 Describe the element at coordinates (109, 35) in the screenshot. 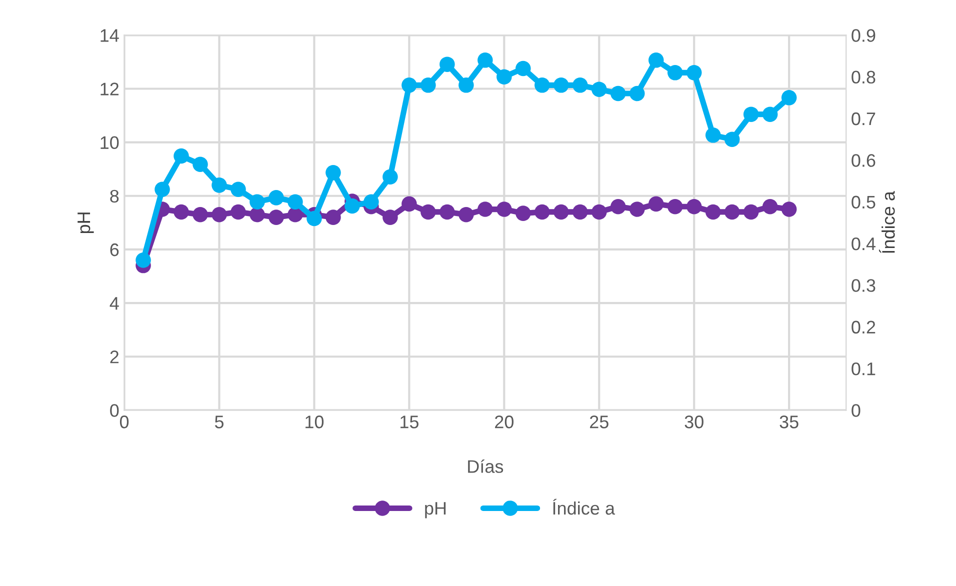

I see `y-tick-label: 14` at that location.